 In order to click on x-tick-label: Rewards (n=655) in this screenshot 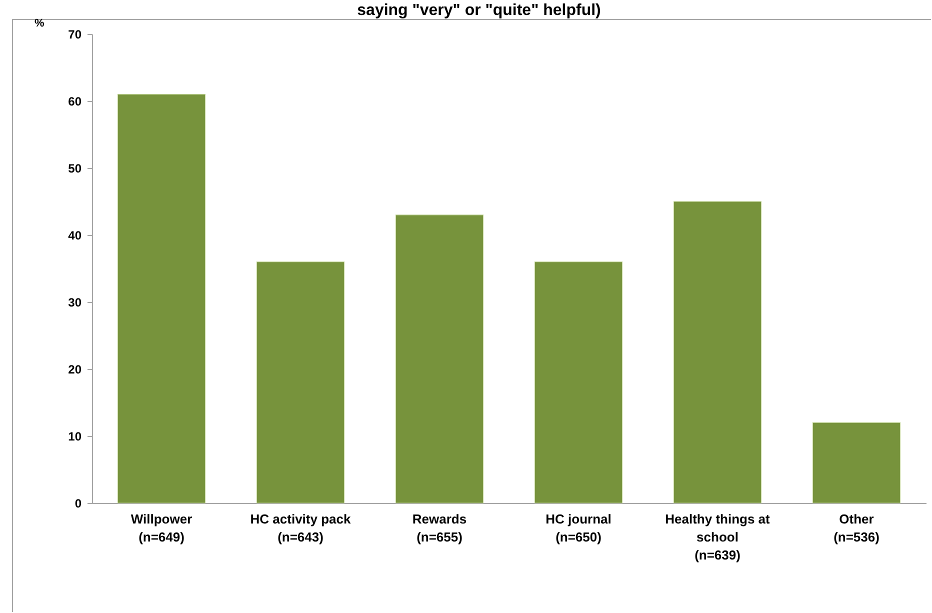, I will do `click(439, 528)`.